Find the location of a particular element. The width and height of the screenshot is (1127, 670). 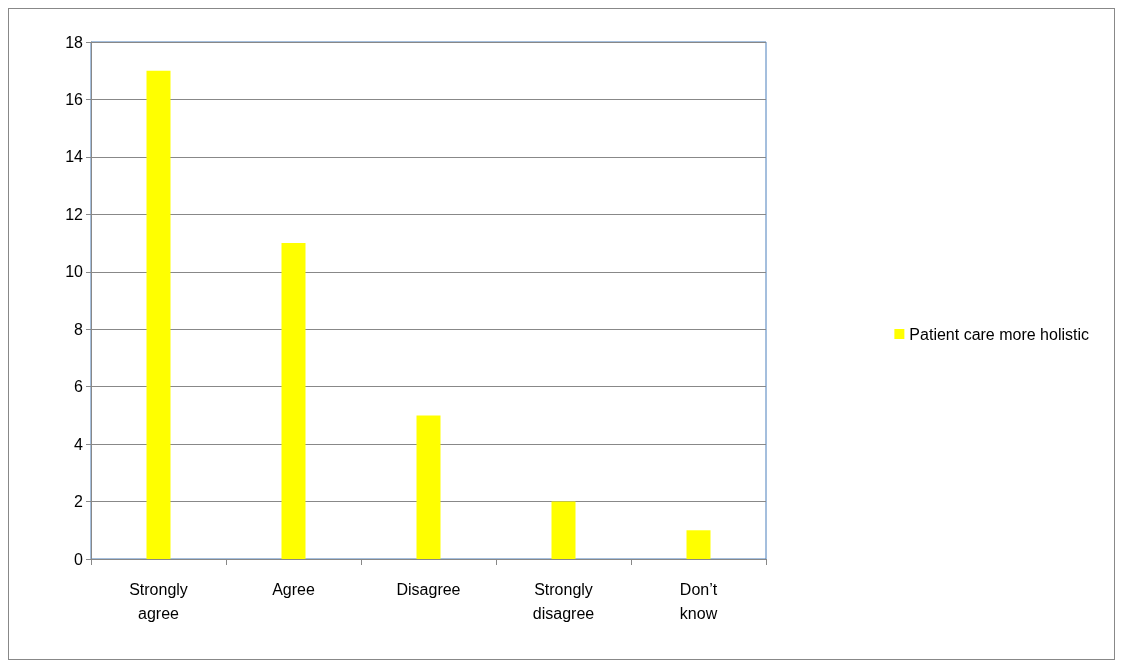

y-tick-label: 4 is located at coordinates (79, 444).